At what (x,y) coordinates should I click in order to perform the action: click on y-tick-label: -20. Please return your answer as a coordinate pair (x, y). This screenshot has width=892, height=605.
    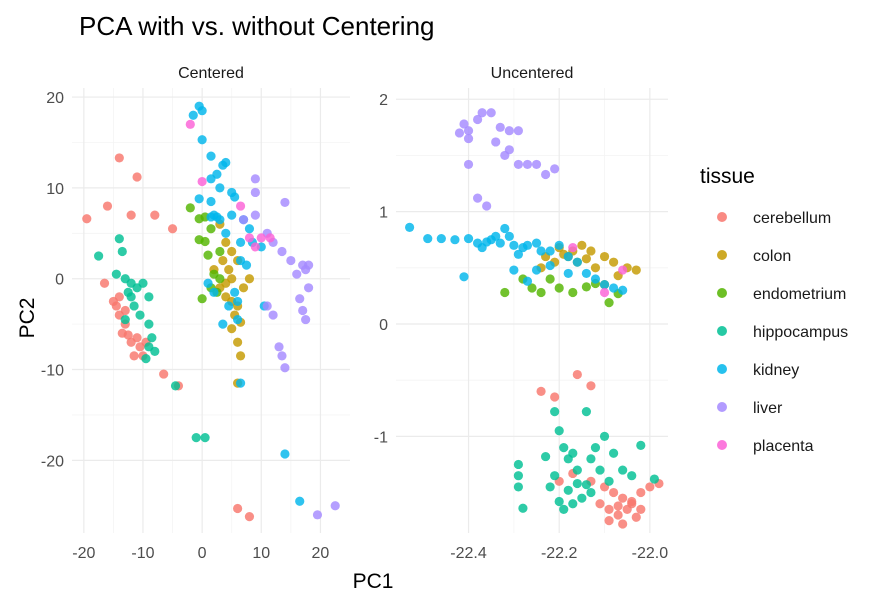
    Looking at the image, I should click on (52, 461).